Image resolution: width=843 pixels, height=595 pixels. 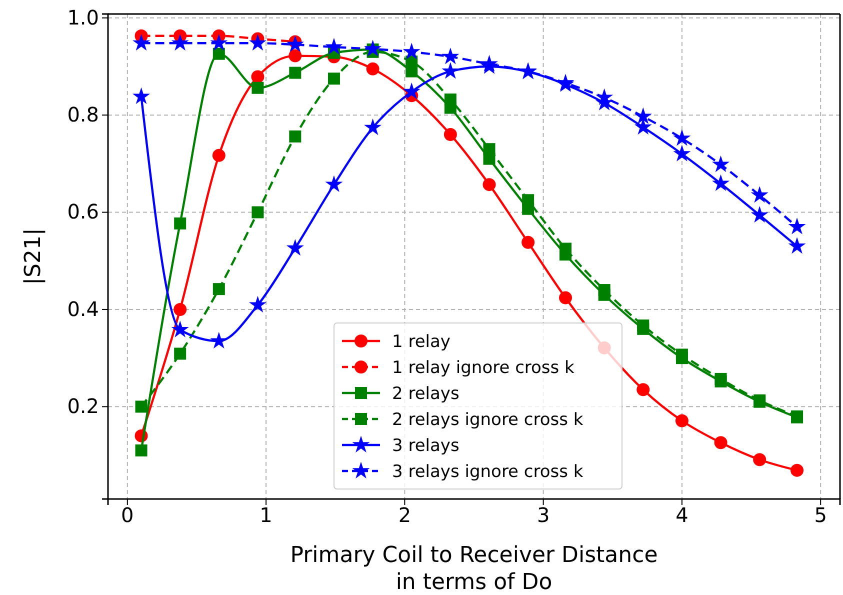 I want to click on legend-label: 1 relay ignore cross k, so click(x=483, y=368).